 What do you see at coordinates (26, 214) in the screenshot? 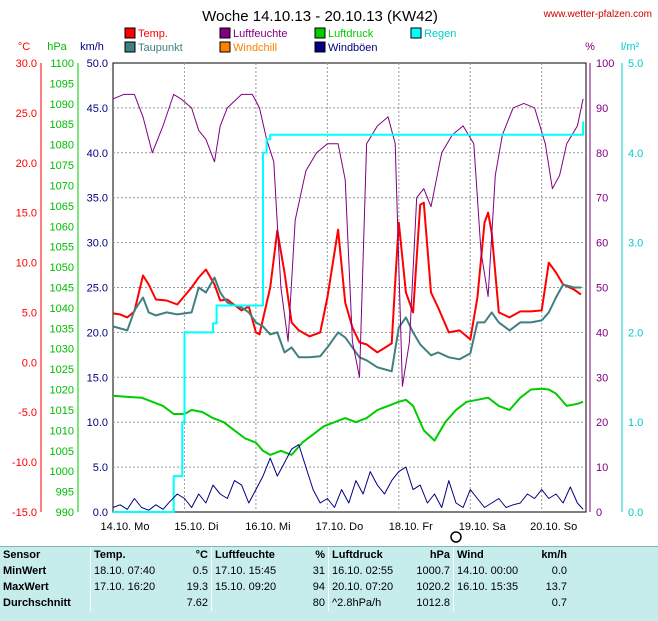
I see `temp-axis-tick: 15.0` at bounding box center [26, 214].